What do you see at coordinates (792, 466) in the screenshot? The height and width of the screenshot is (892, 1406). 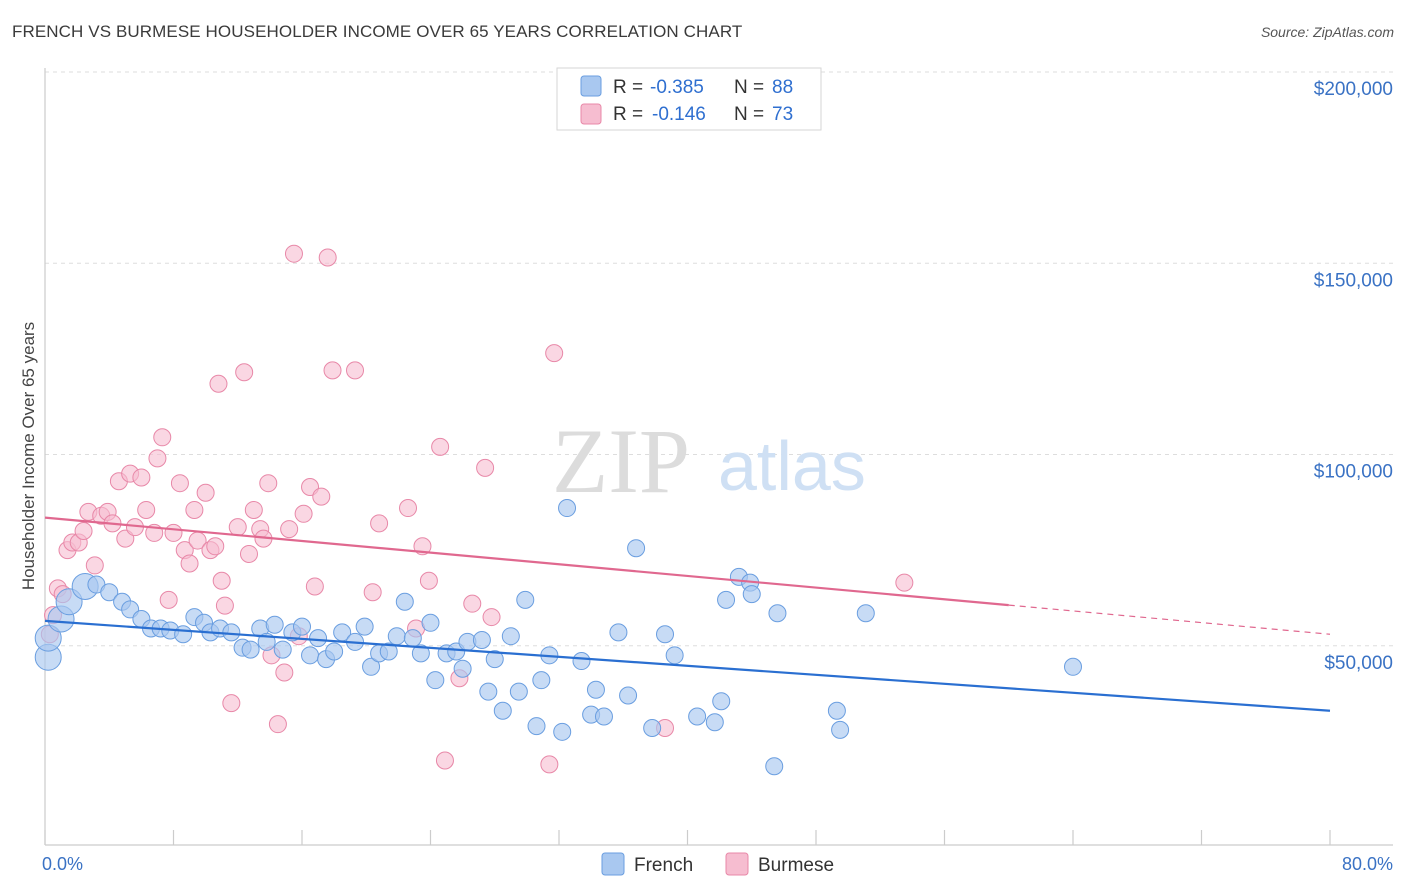 I see `watermark-atlas: atlas` at bounding box center [792, 466].